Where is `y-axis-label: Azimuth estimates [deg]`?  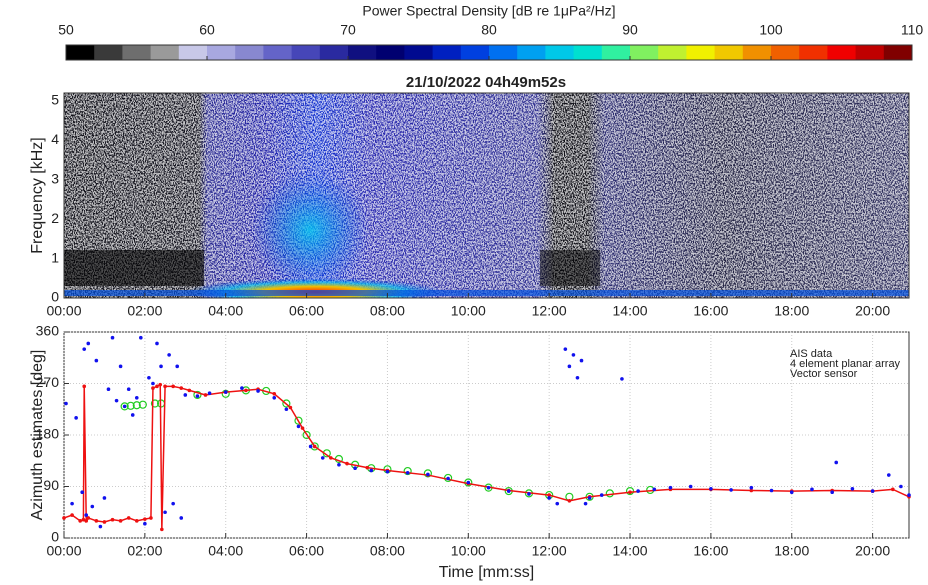
y-axis-label: Azimuth estimates [deg] is located at coordinates (37, 435).